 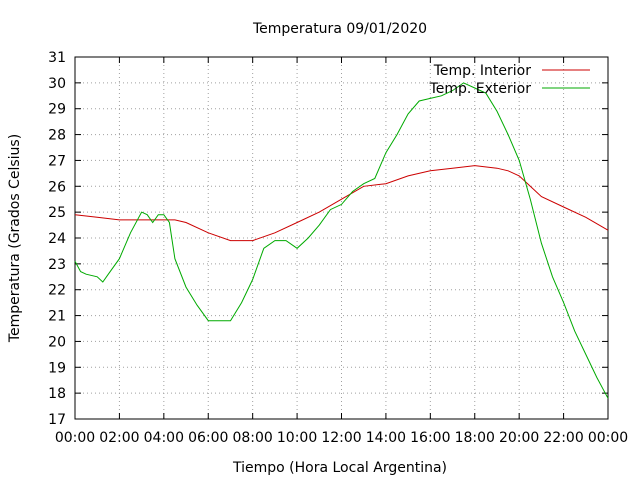 I want to click on y-tick-label: 25, so click(x=57, y=213).